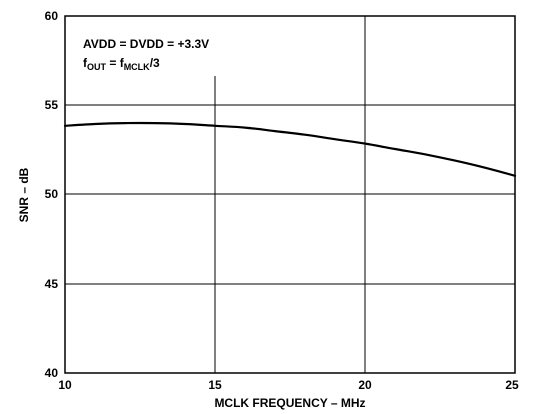 The image size is (534, 414). What do you see at coordinates (113, 63) in the screenshot?
I see `annotation-equals: =` at bounding box center [113, 63].